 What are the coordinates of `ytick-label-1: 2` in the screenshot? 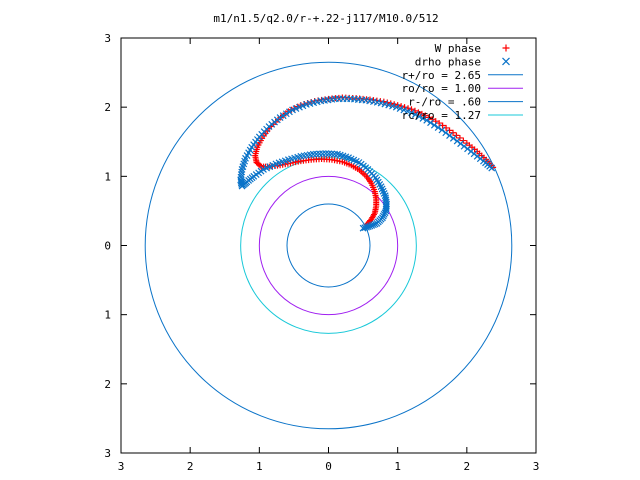 It's located at (107, 107).